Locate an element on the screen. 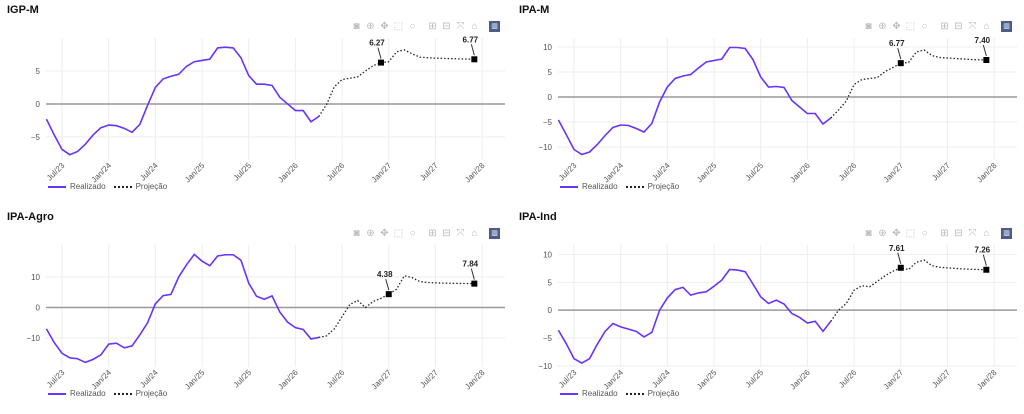  modebar: ◙ ⊕ ✥ ⬚ ○ ⊞ ⊟ ⤧ ⌂ ▥ is located at coordinates (425, 233).